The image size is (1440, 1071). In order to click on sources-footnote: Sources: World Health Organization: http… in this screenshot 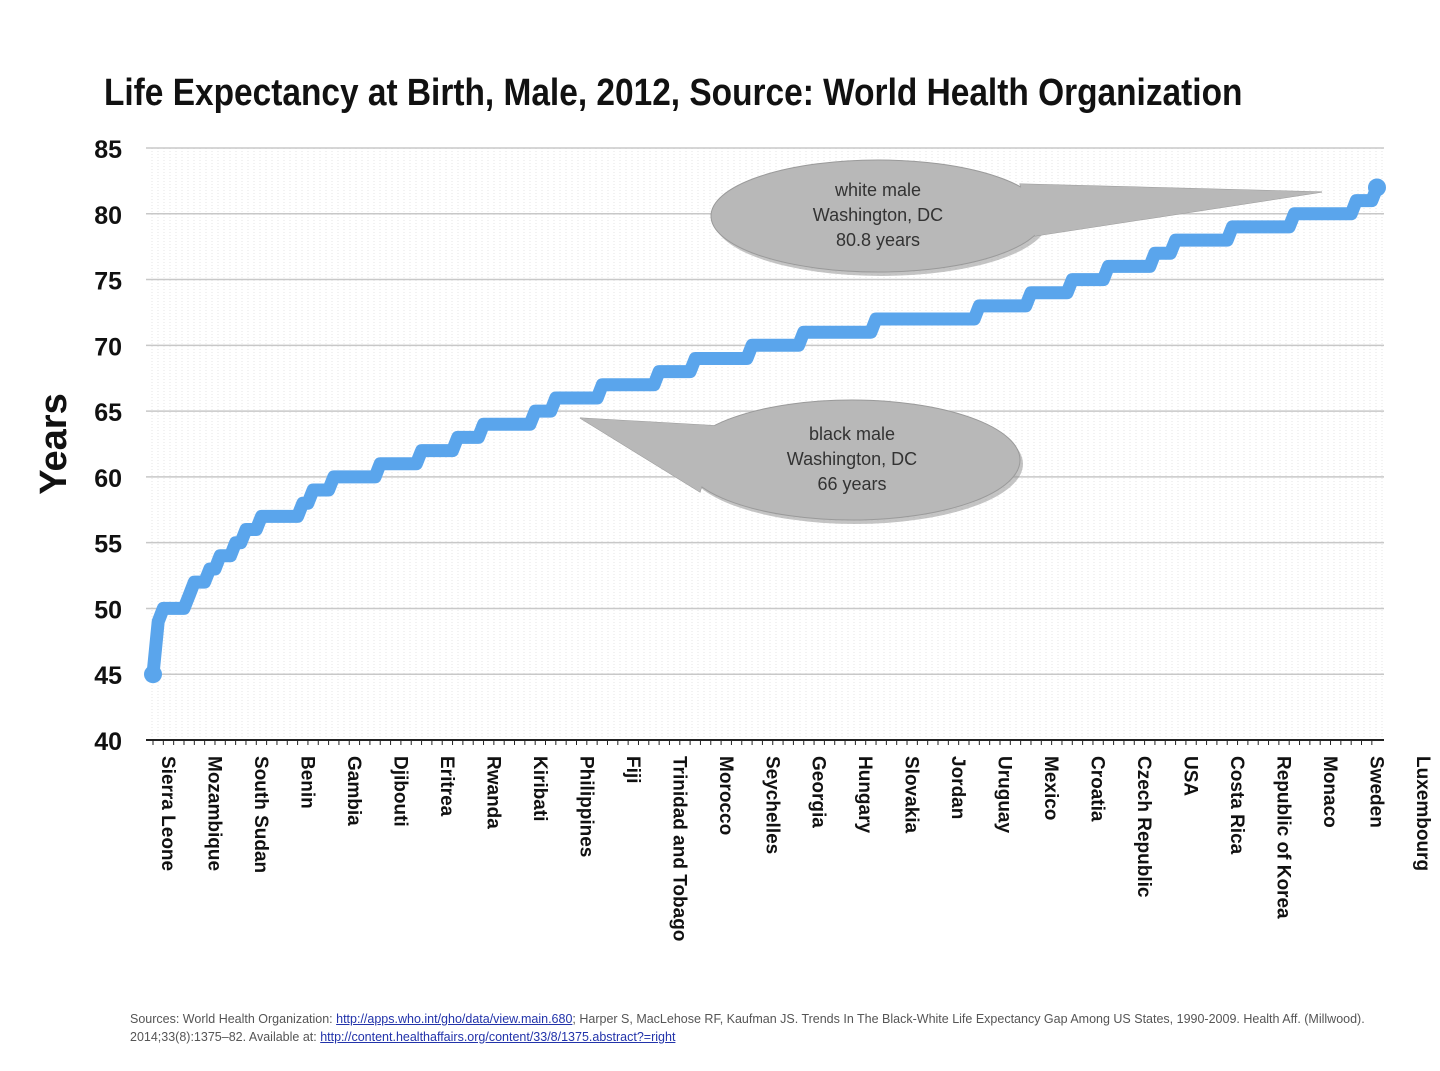, I will do `click(760, 1028)`.